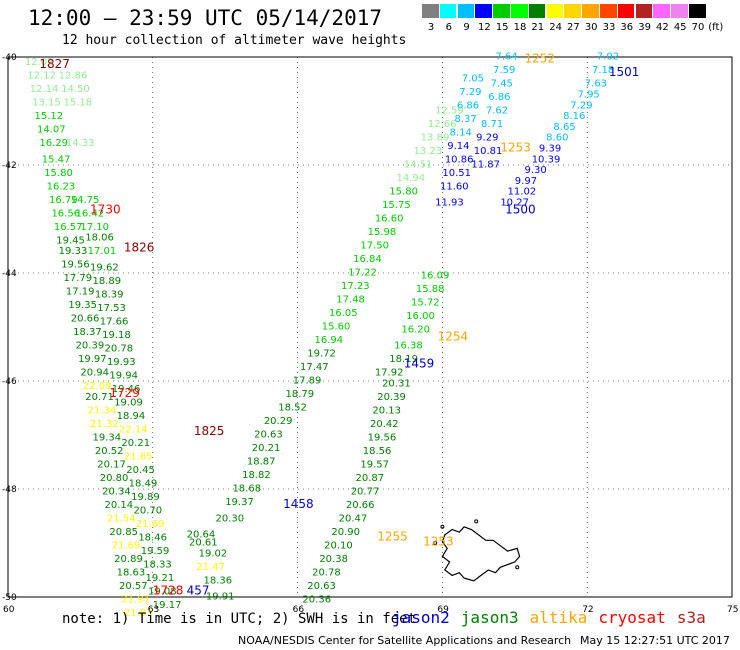  What do you see at coordinates (133, 429) in the screenshot?
I see `swh-value-1-21: 22.14` at bounding box center [133, 429].